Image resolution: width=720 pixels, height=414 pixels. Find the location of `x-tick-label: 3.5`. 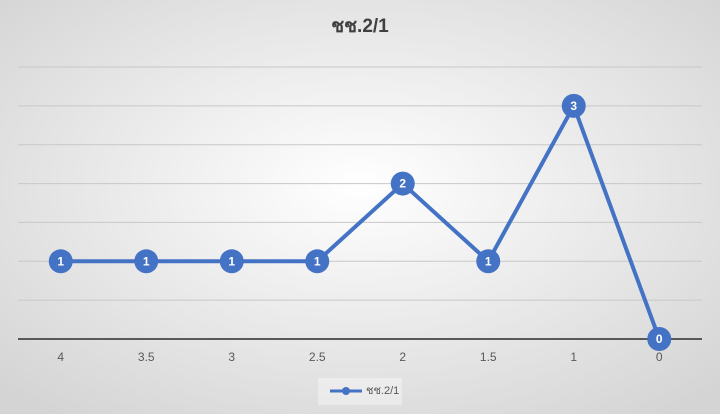

x-tick-label: 3.5 is located at coordinates (146, 357).